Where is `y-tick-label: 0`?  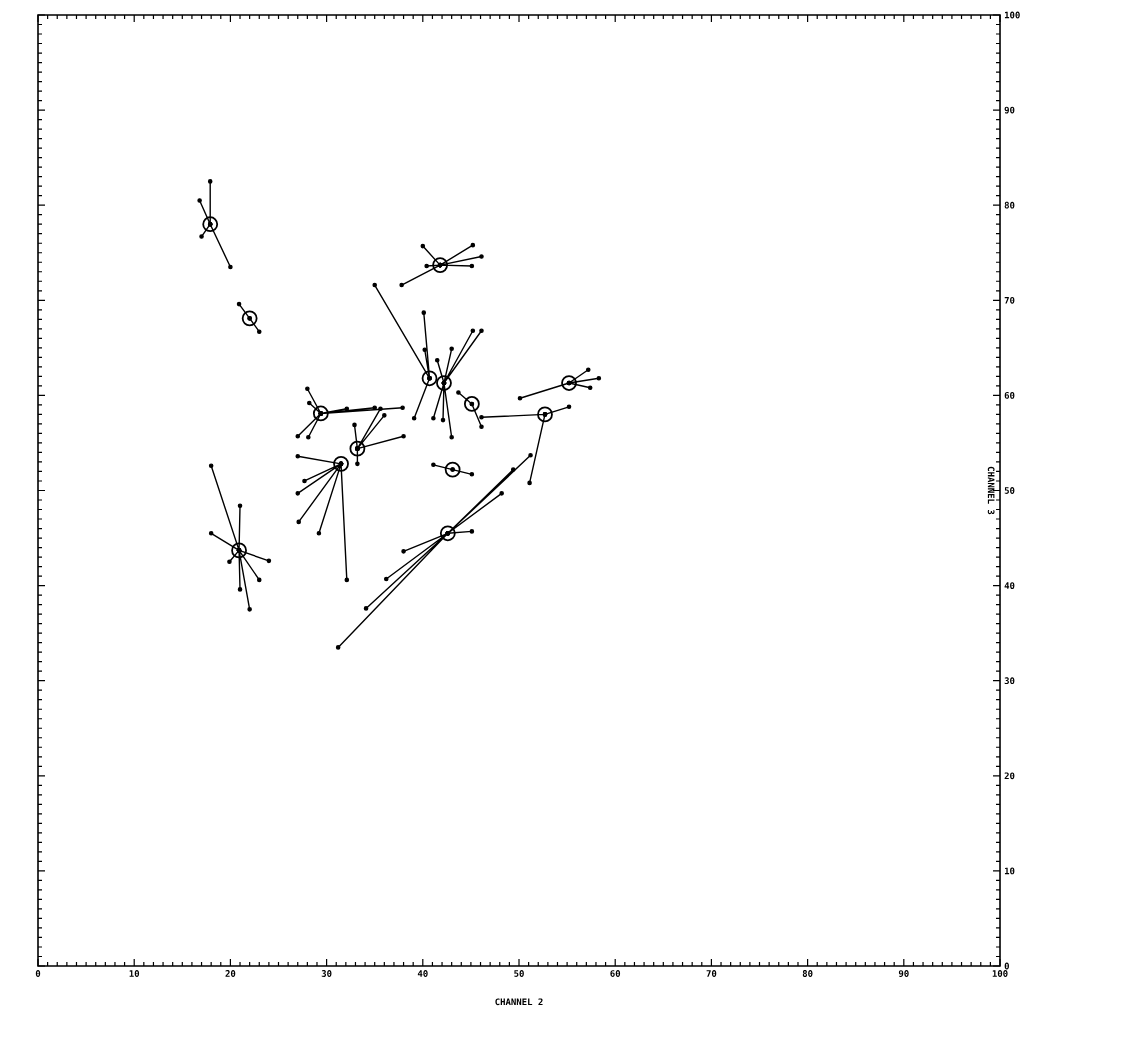
y-tick-label: 0 is located at coordinates (1006, 966).